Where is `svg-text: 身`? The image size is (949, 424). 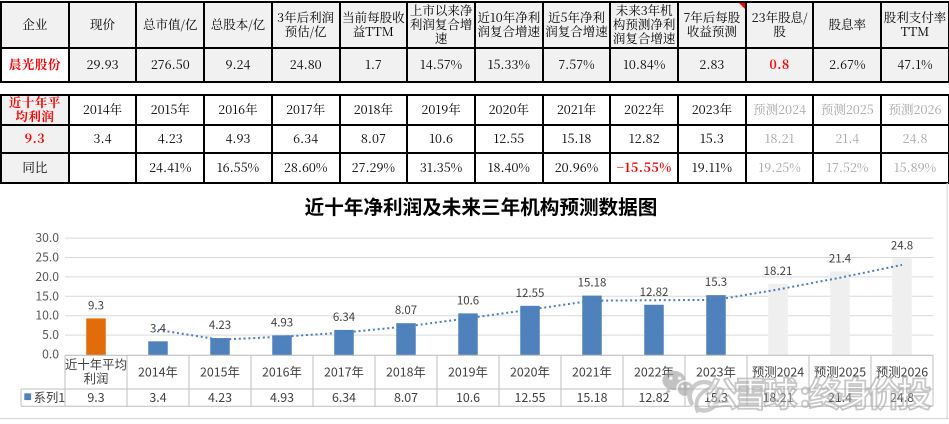 svg-text: 身 is located at coordinates (856, 392).